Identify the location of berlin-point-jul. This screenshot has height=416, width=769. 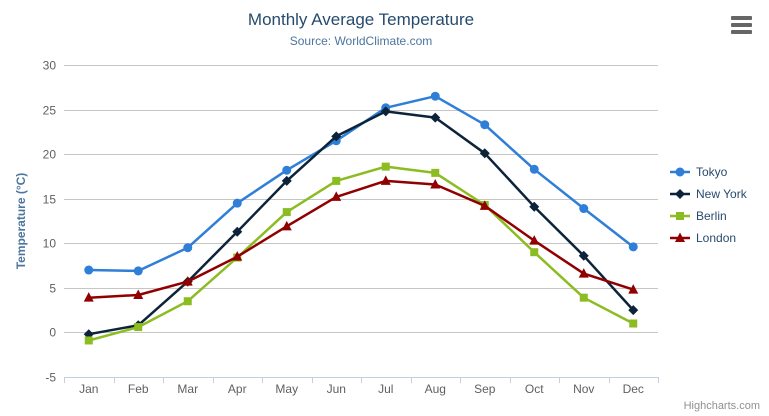
(385, 166).